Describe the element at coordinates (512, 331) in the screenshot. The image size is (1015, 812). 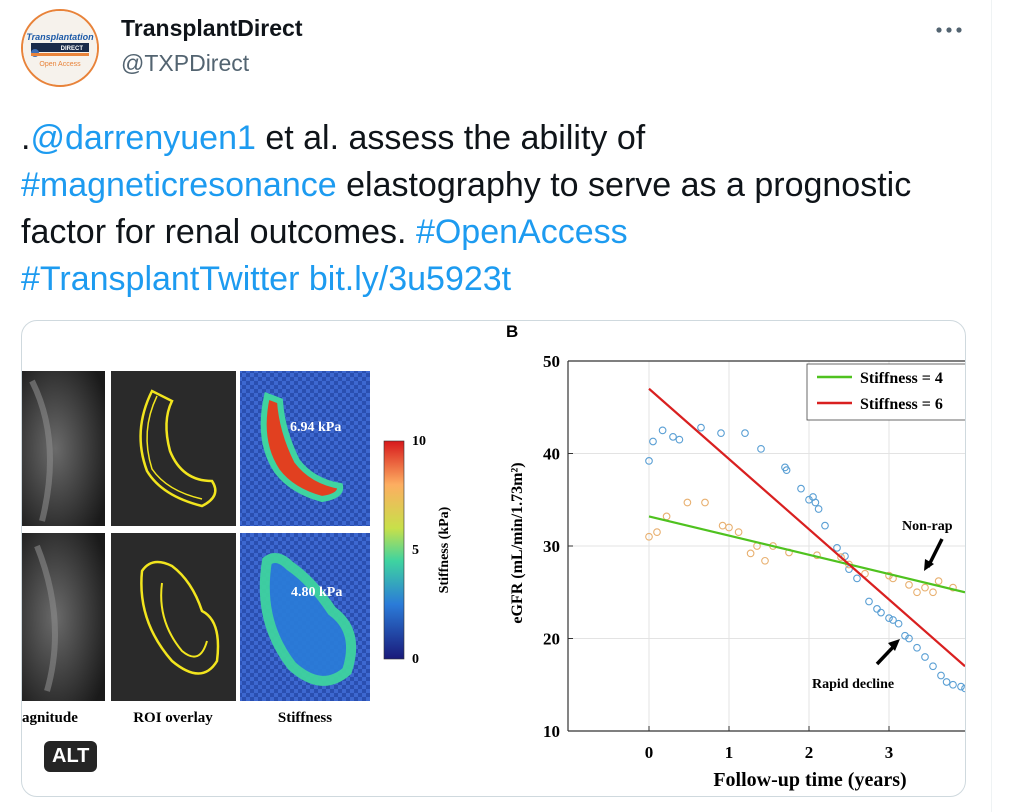
I see `panel-b-label: B` at that location.